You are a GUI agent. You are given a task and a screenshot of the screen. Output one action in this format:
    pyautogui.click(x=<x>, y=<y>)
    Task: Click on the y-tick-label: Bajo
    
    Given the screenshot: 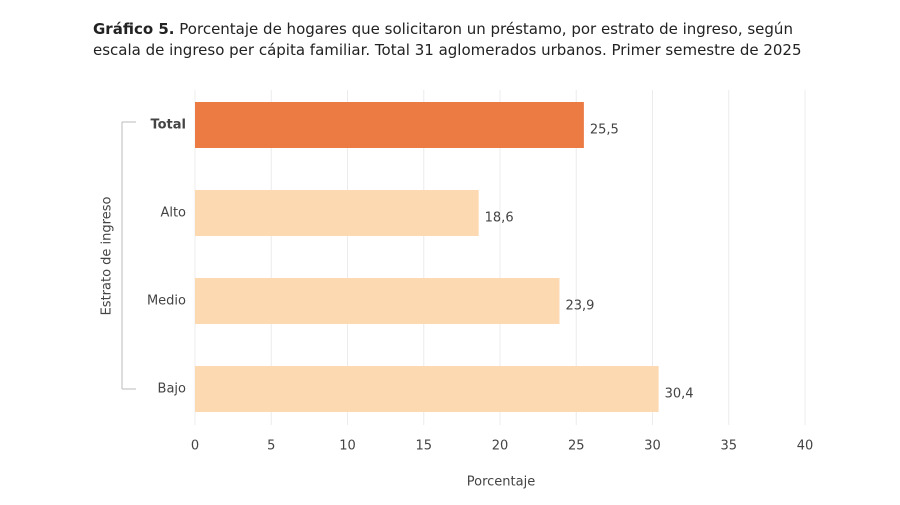 What is the action you would take?
    pyautogui.click(x=172, y=389)
    